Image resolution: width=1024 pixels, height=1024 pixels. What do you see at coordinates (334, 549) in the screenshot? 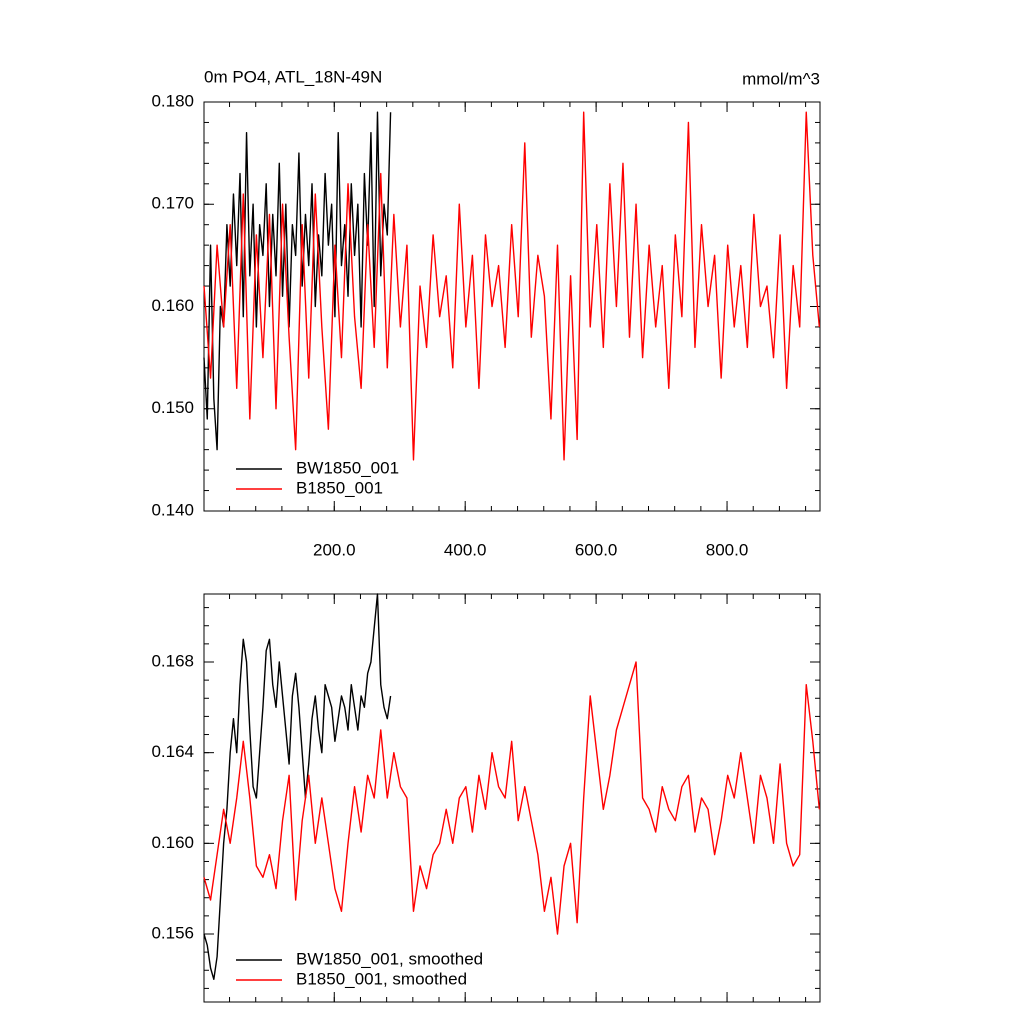
I see `x-tick-label: 200.0` at bounding box center [334, 549].